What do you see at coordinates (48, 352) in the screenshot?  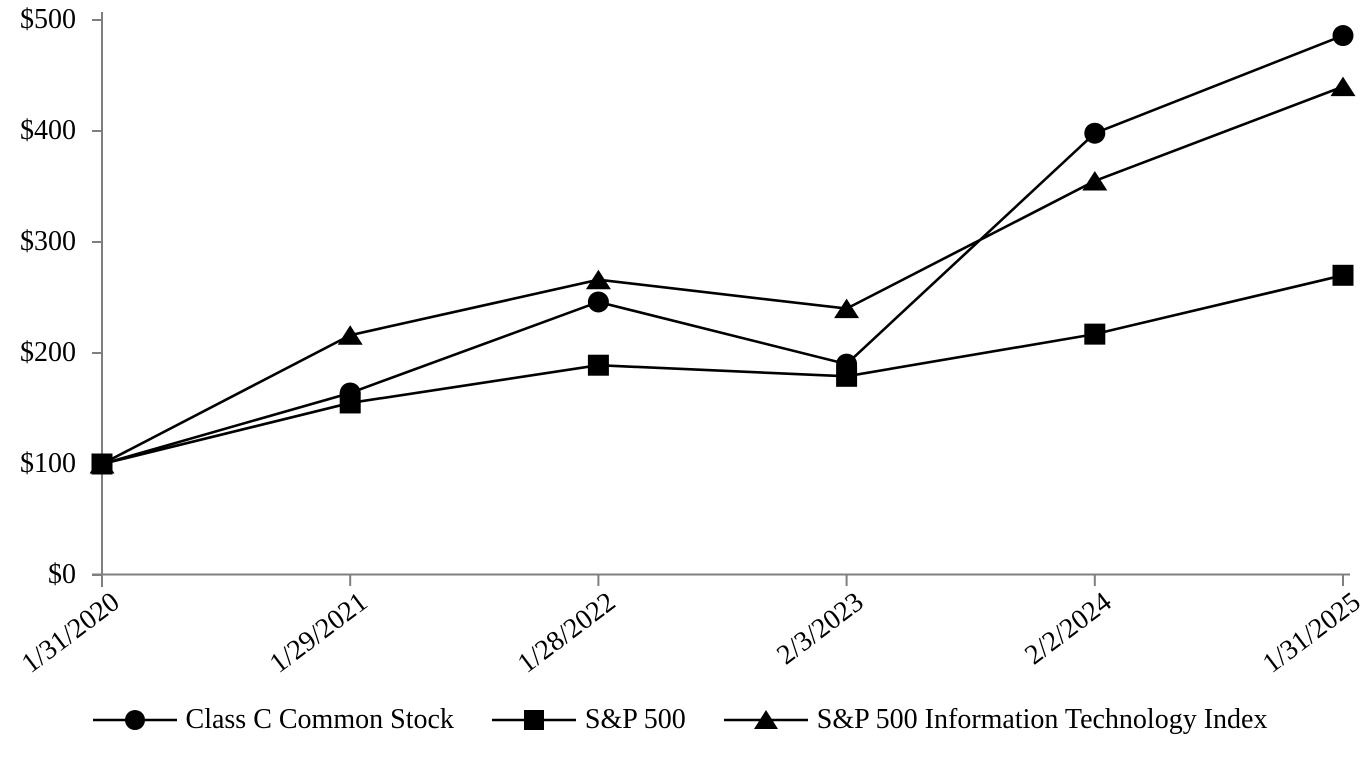 I see `y-axis-label-200: $200` at bounding box center [48, 352].